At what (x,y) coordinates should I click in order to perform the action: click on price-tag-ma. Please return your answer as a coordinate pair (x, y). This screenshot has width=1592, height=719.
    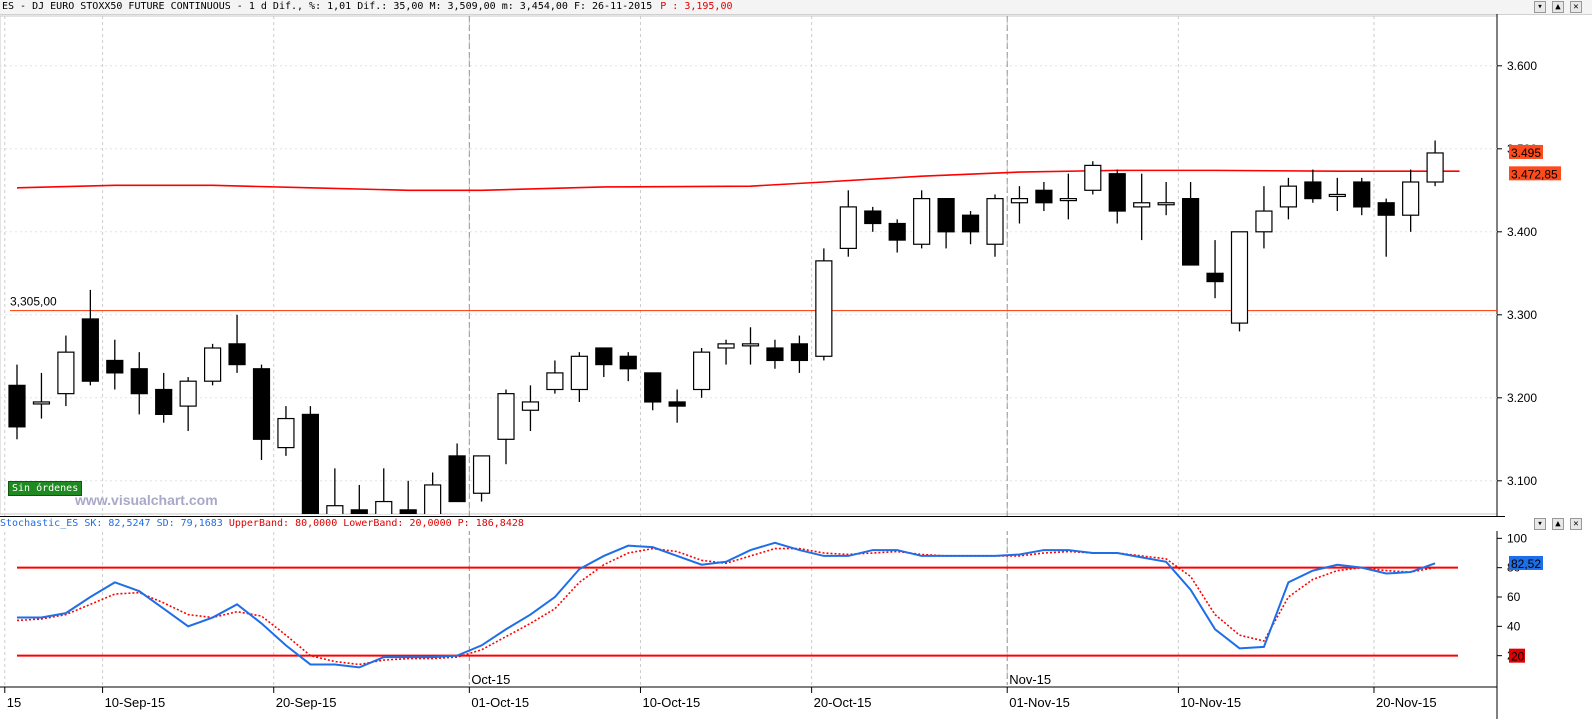
    Looking at the image, I should click on (1535, 173).